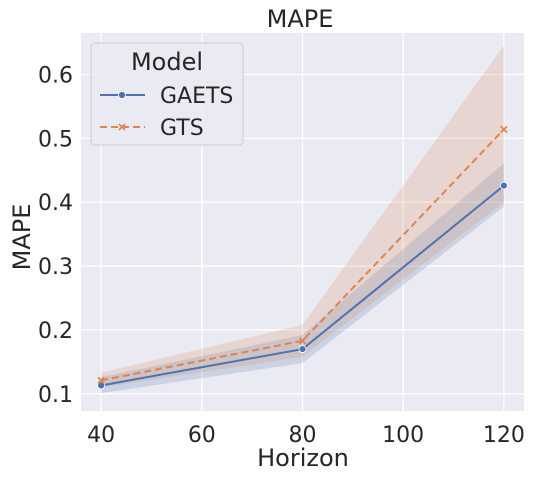  Describe the element at coordinates (403, 435) in the screenshot. I see `x-tick-label: 100` at that location.